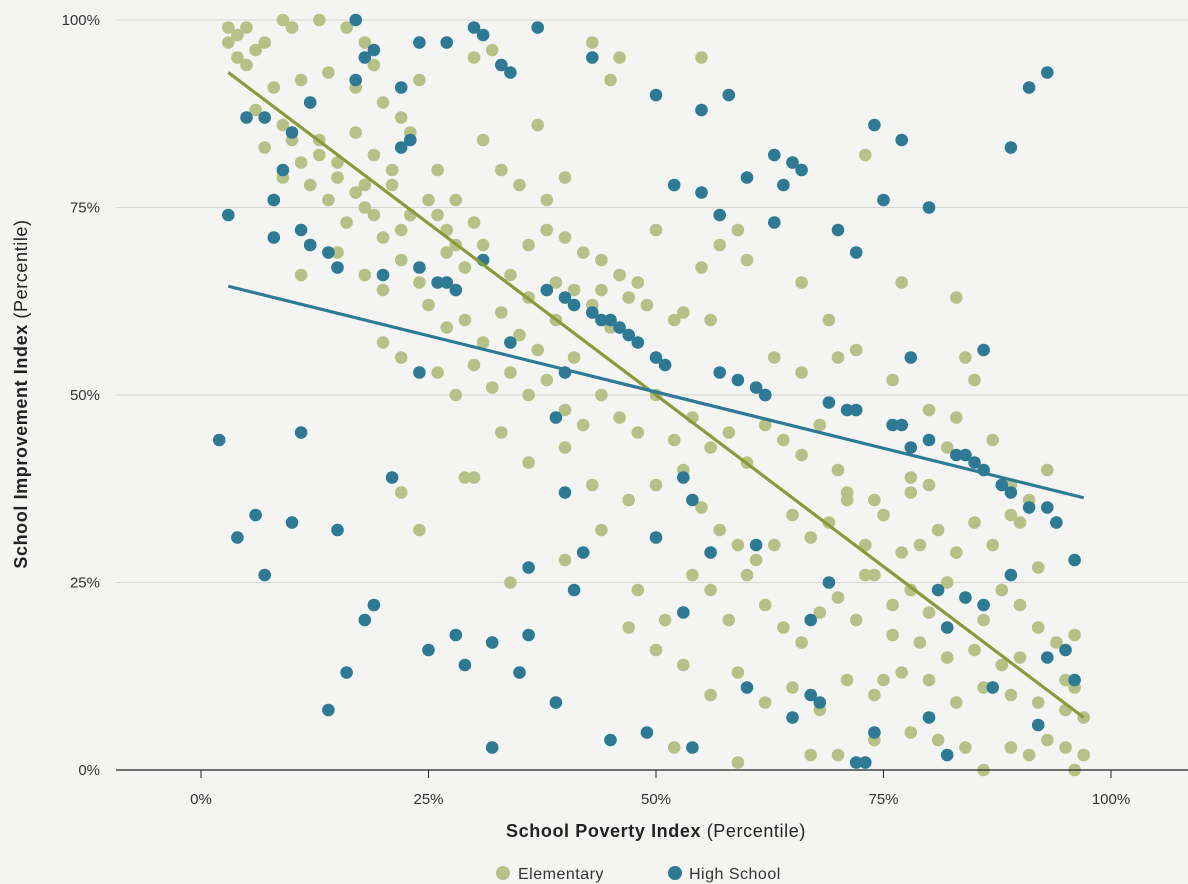 This screenshot has height=884, width=1188. Describe the element at coordinates (201, 799) in the screenshot. I see `x-tick-label: 0%` at that location.